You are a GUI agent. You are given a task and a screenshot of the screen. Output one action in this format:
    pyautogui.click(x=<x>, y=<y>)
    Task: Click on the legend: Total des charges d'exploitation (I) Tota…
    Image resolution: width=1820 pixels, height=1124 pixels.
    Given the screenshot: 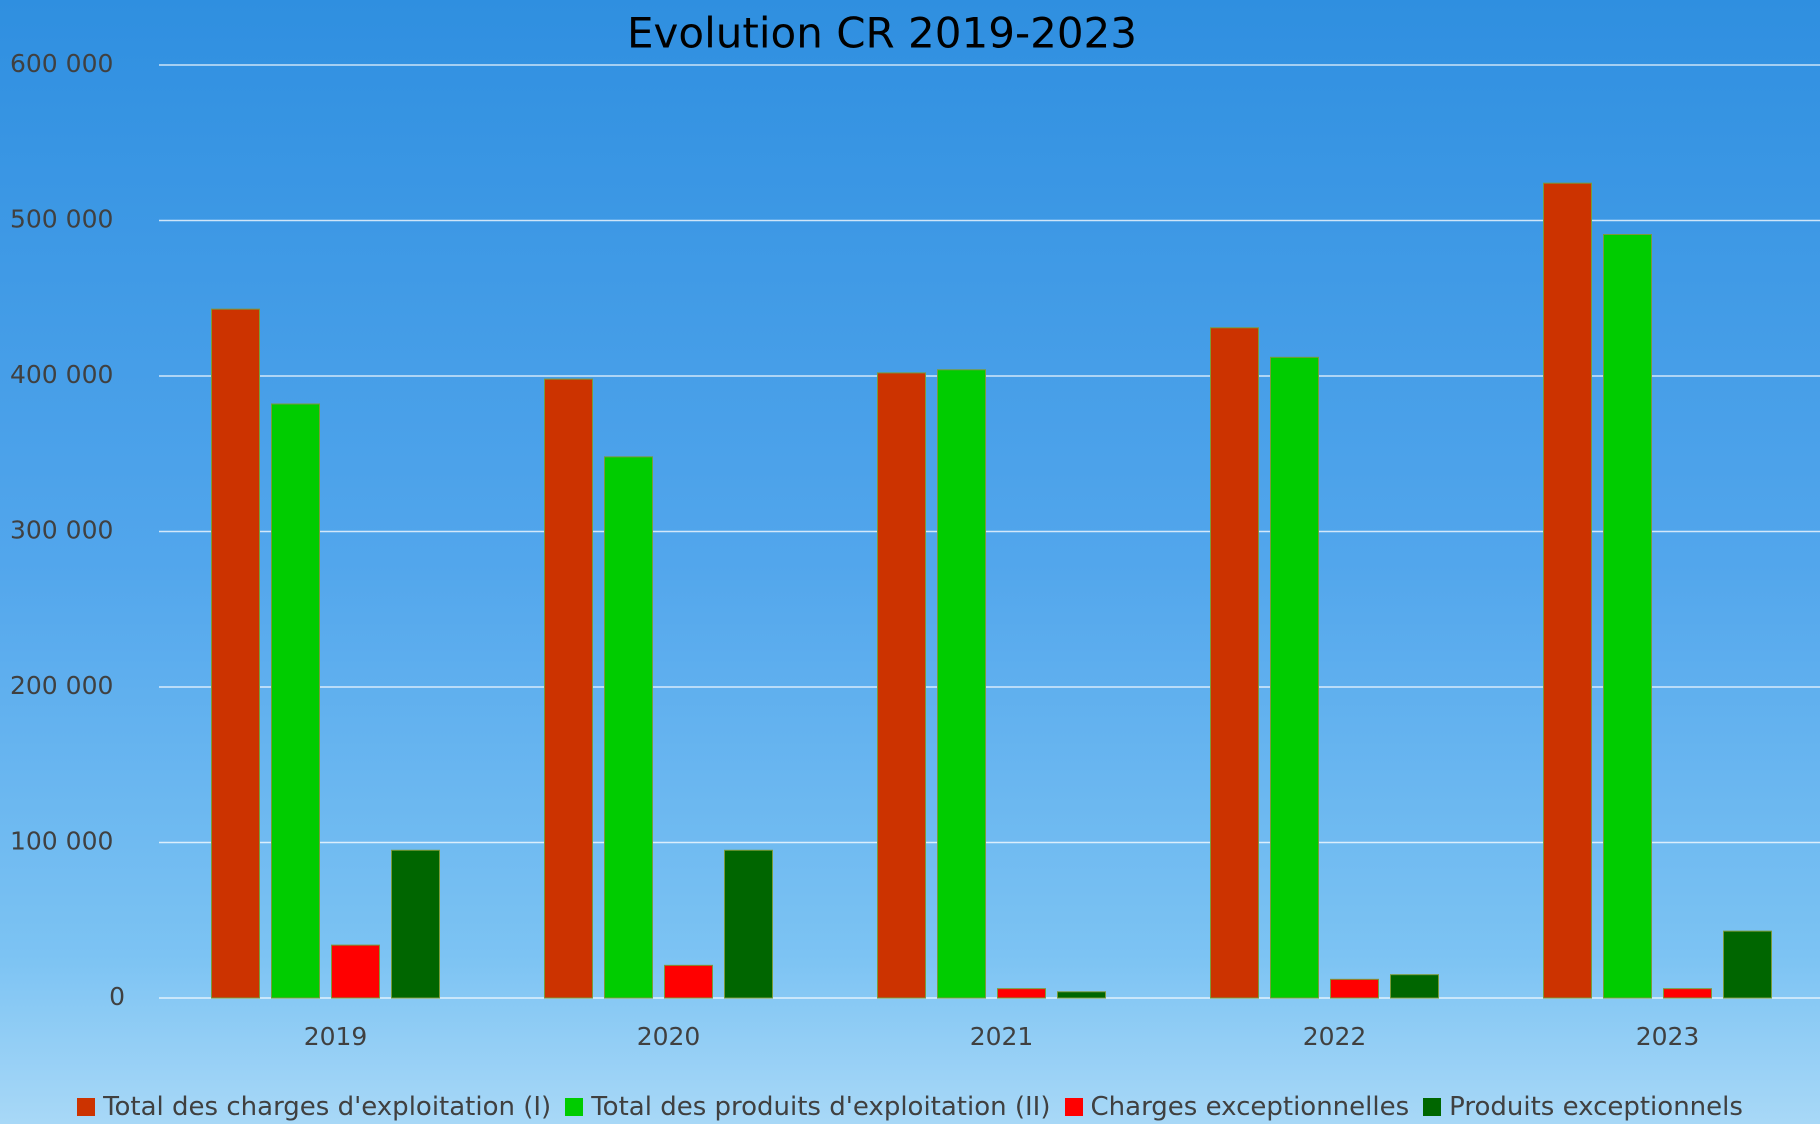 What is the action you would take?
    pyautogui.click(x=910, y=1107)
    